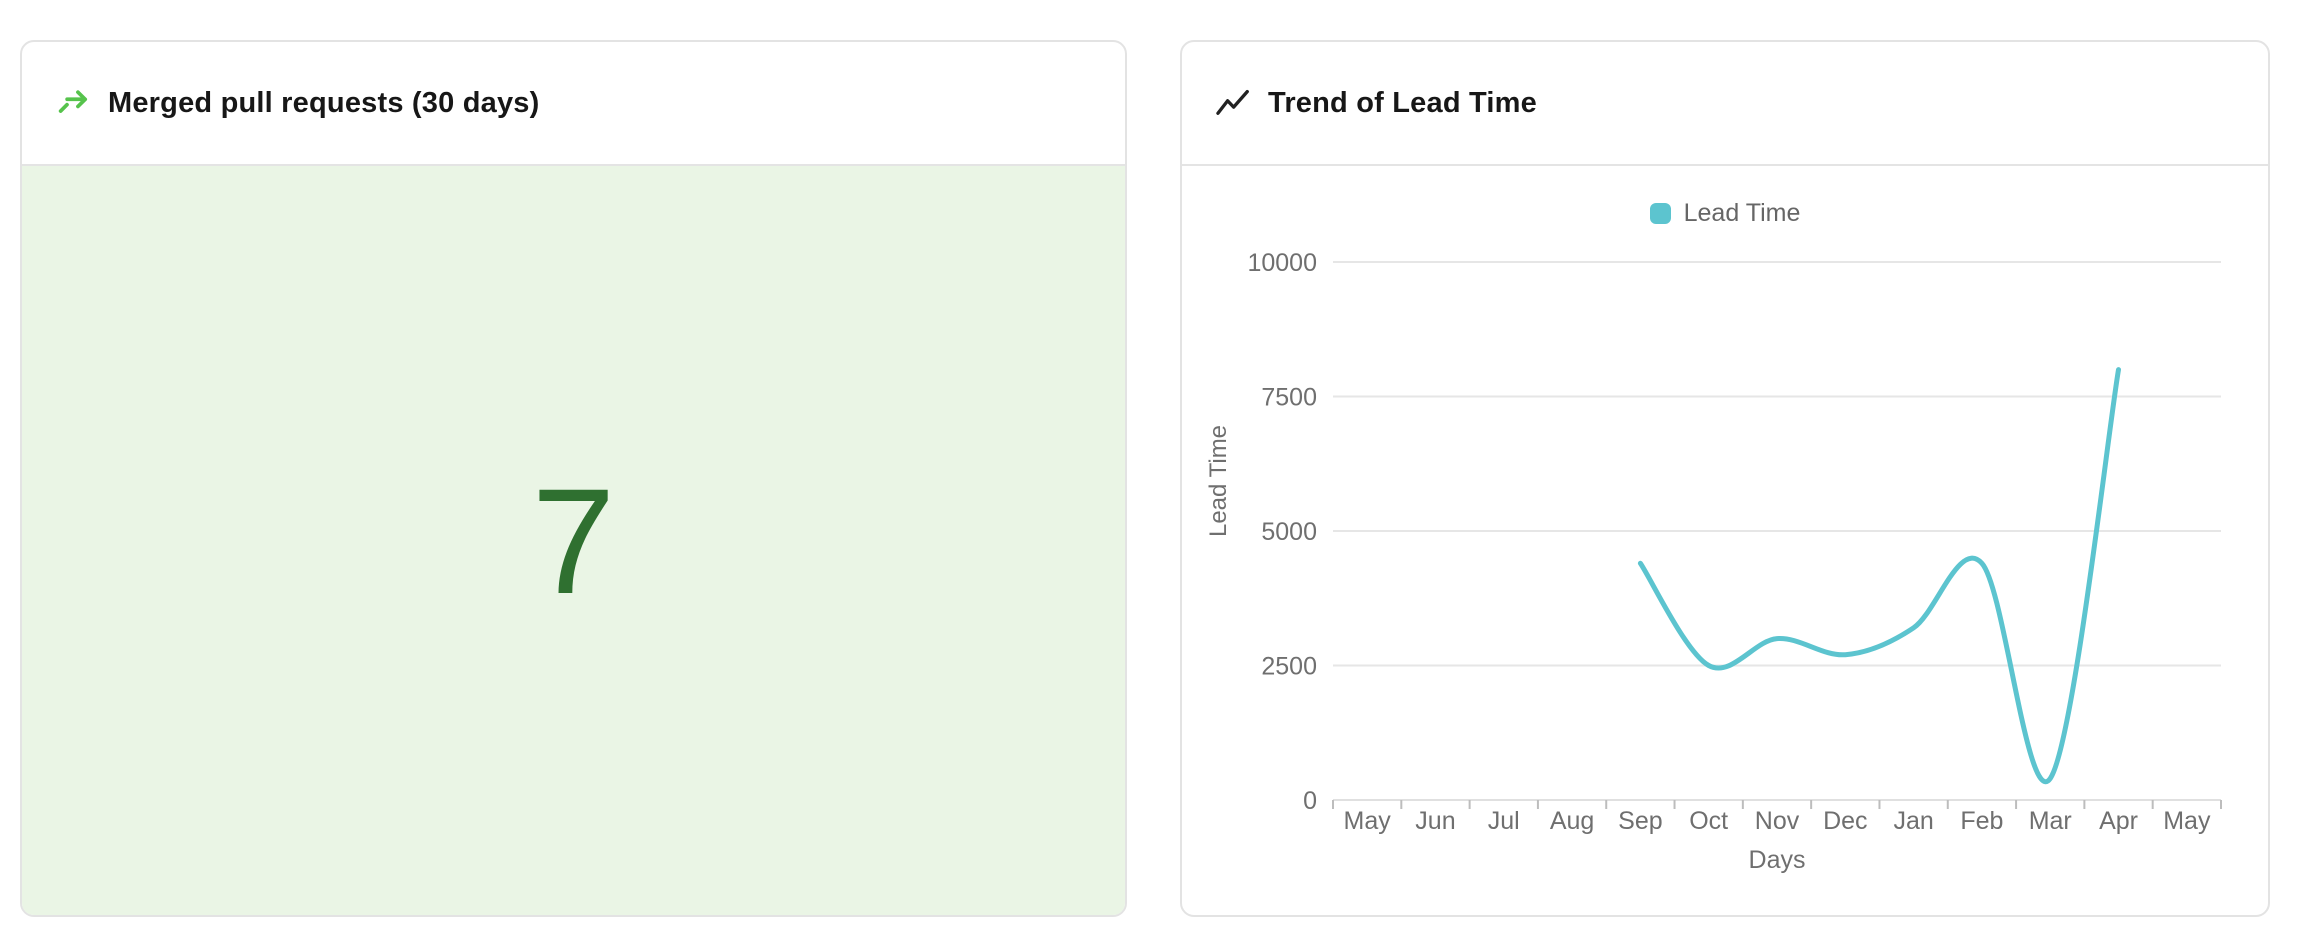 The height and width of the screenshot is (948, 2308). I want to click on lead-time-card-header: Trend of Lead Time, so click(1725, 104).